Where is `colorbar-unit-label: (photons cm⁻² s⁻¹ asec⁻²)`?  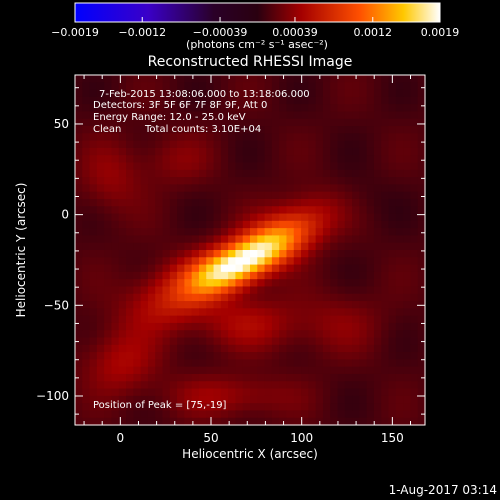
colorbar-unit-label: (photons cm⁻² s⁻¹ asec⁻²) is located at coordinates (257, 44).